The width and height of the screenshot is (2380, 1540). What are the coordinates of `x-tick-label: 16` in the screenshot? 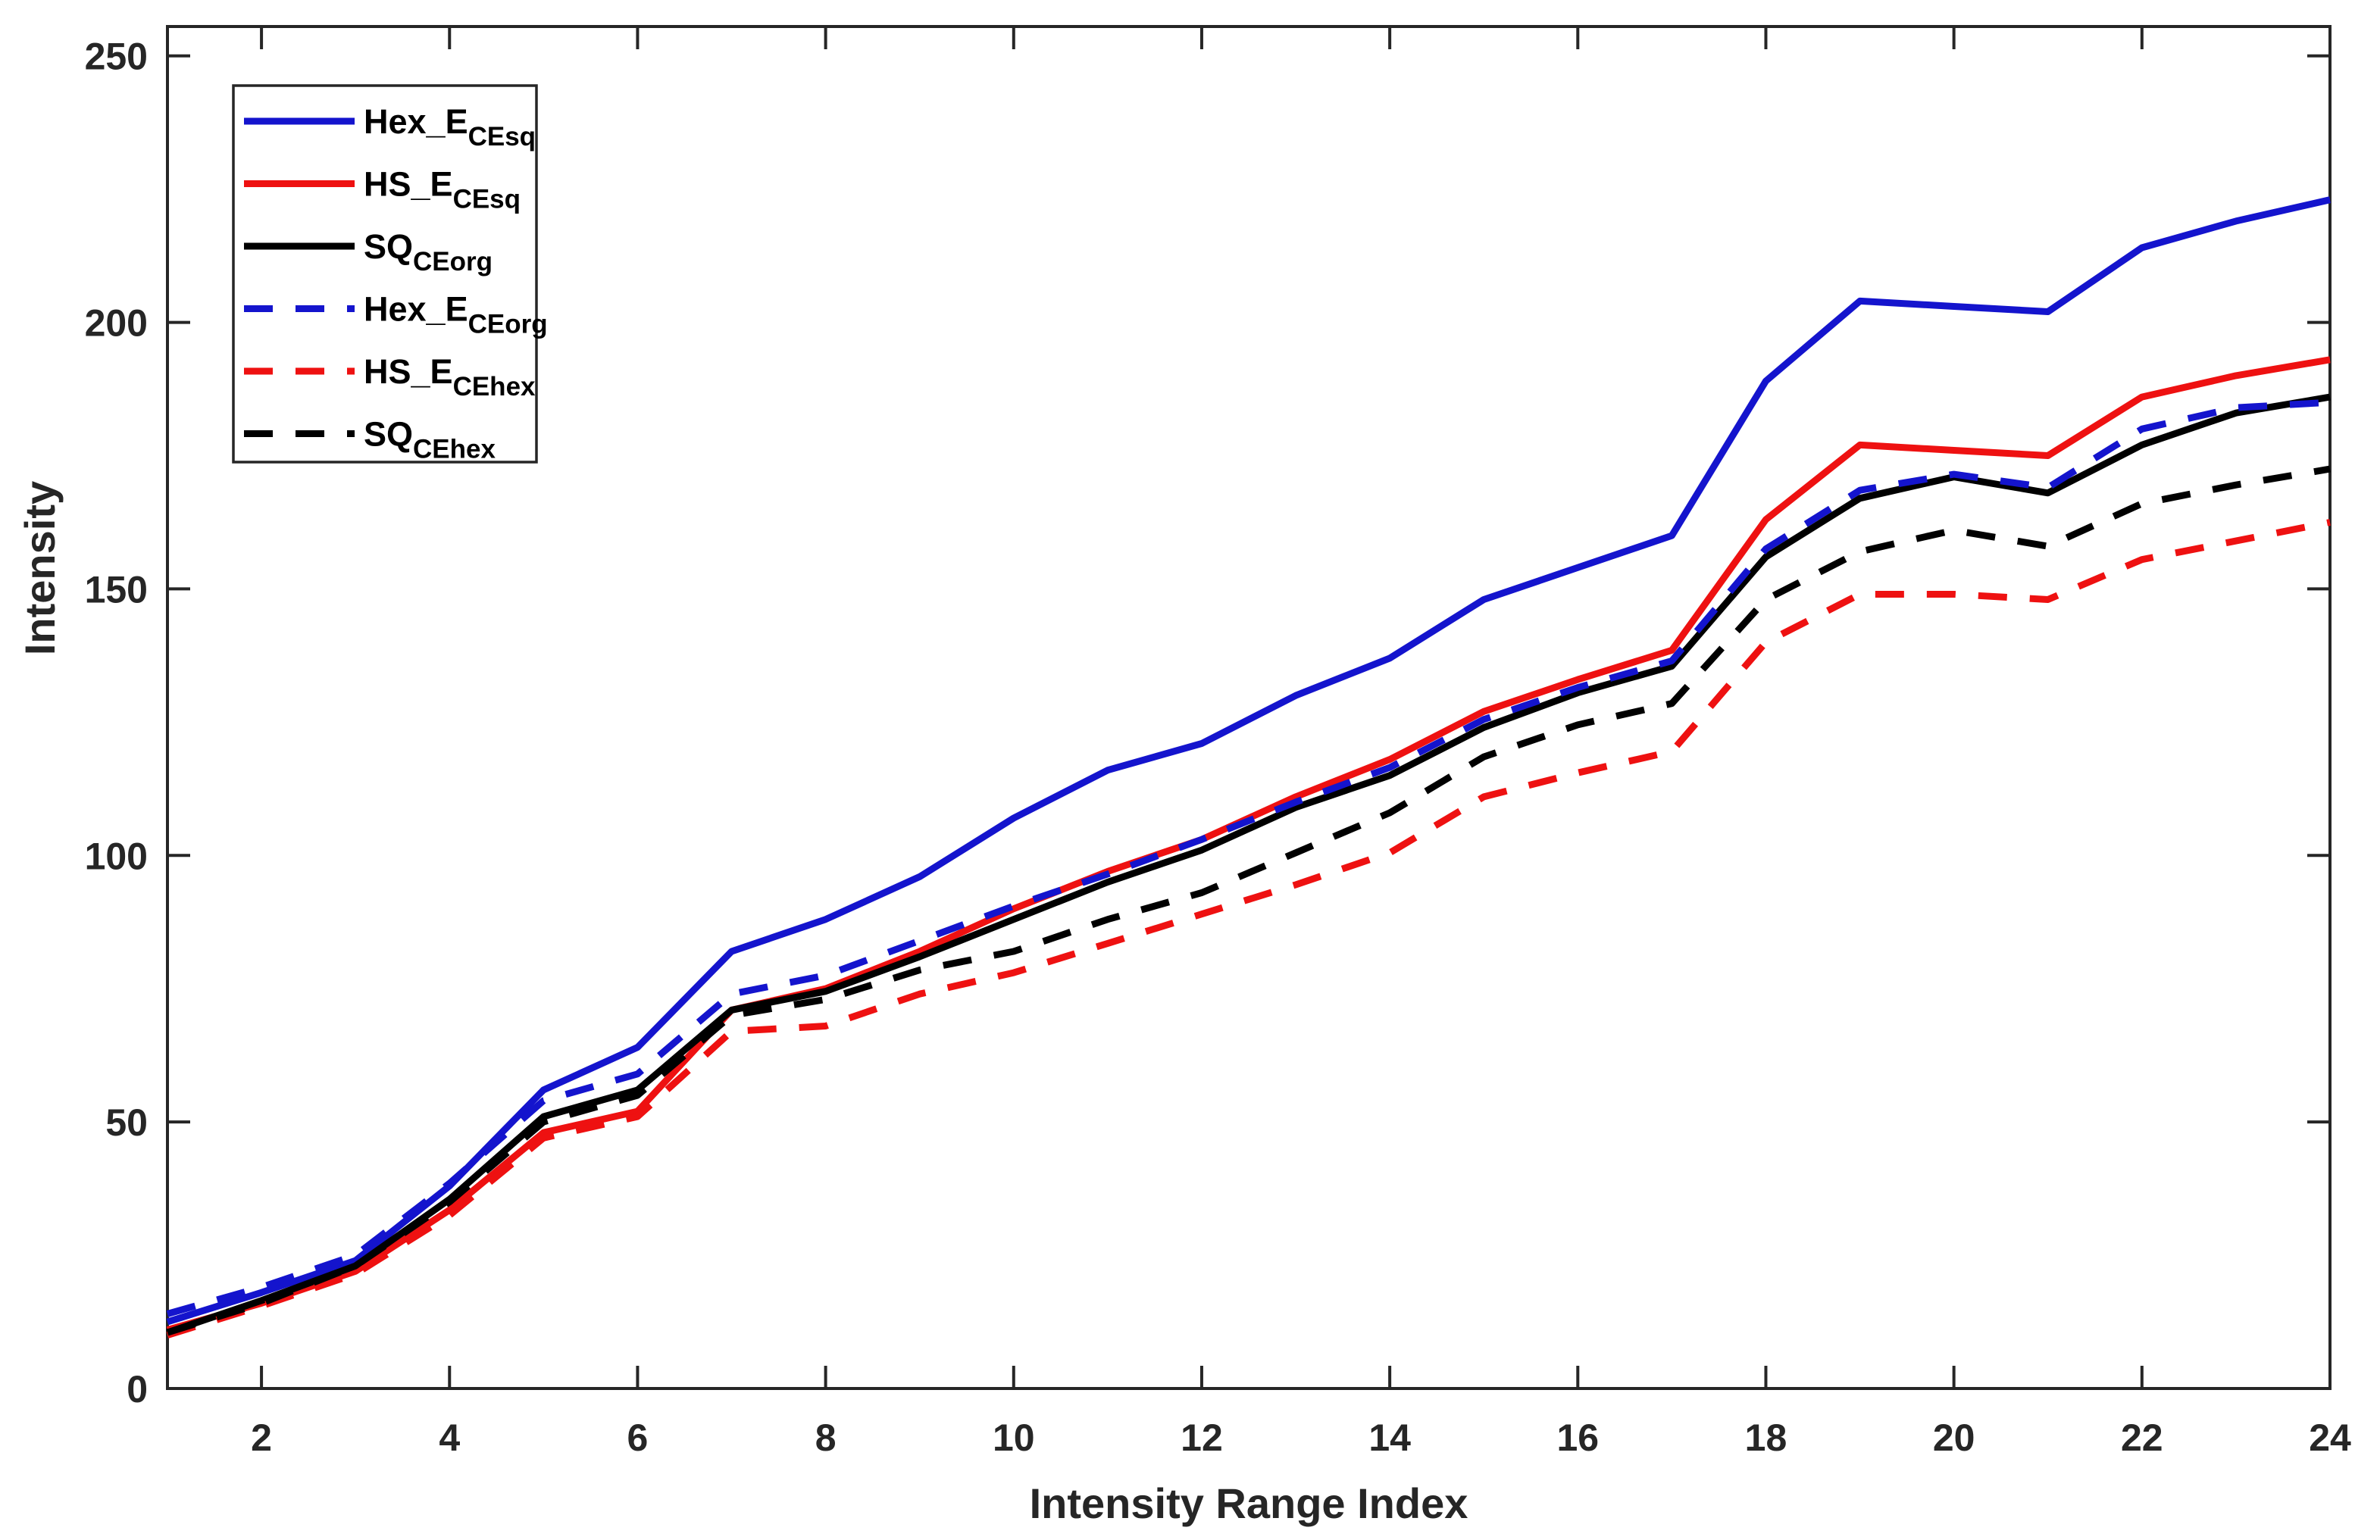 It's located at (1578, 1438).